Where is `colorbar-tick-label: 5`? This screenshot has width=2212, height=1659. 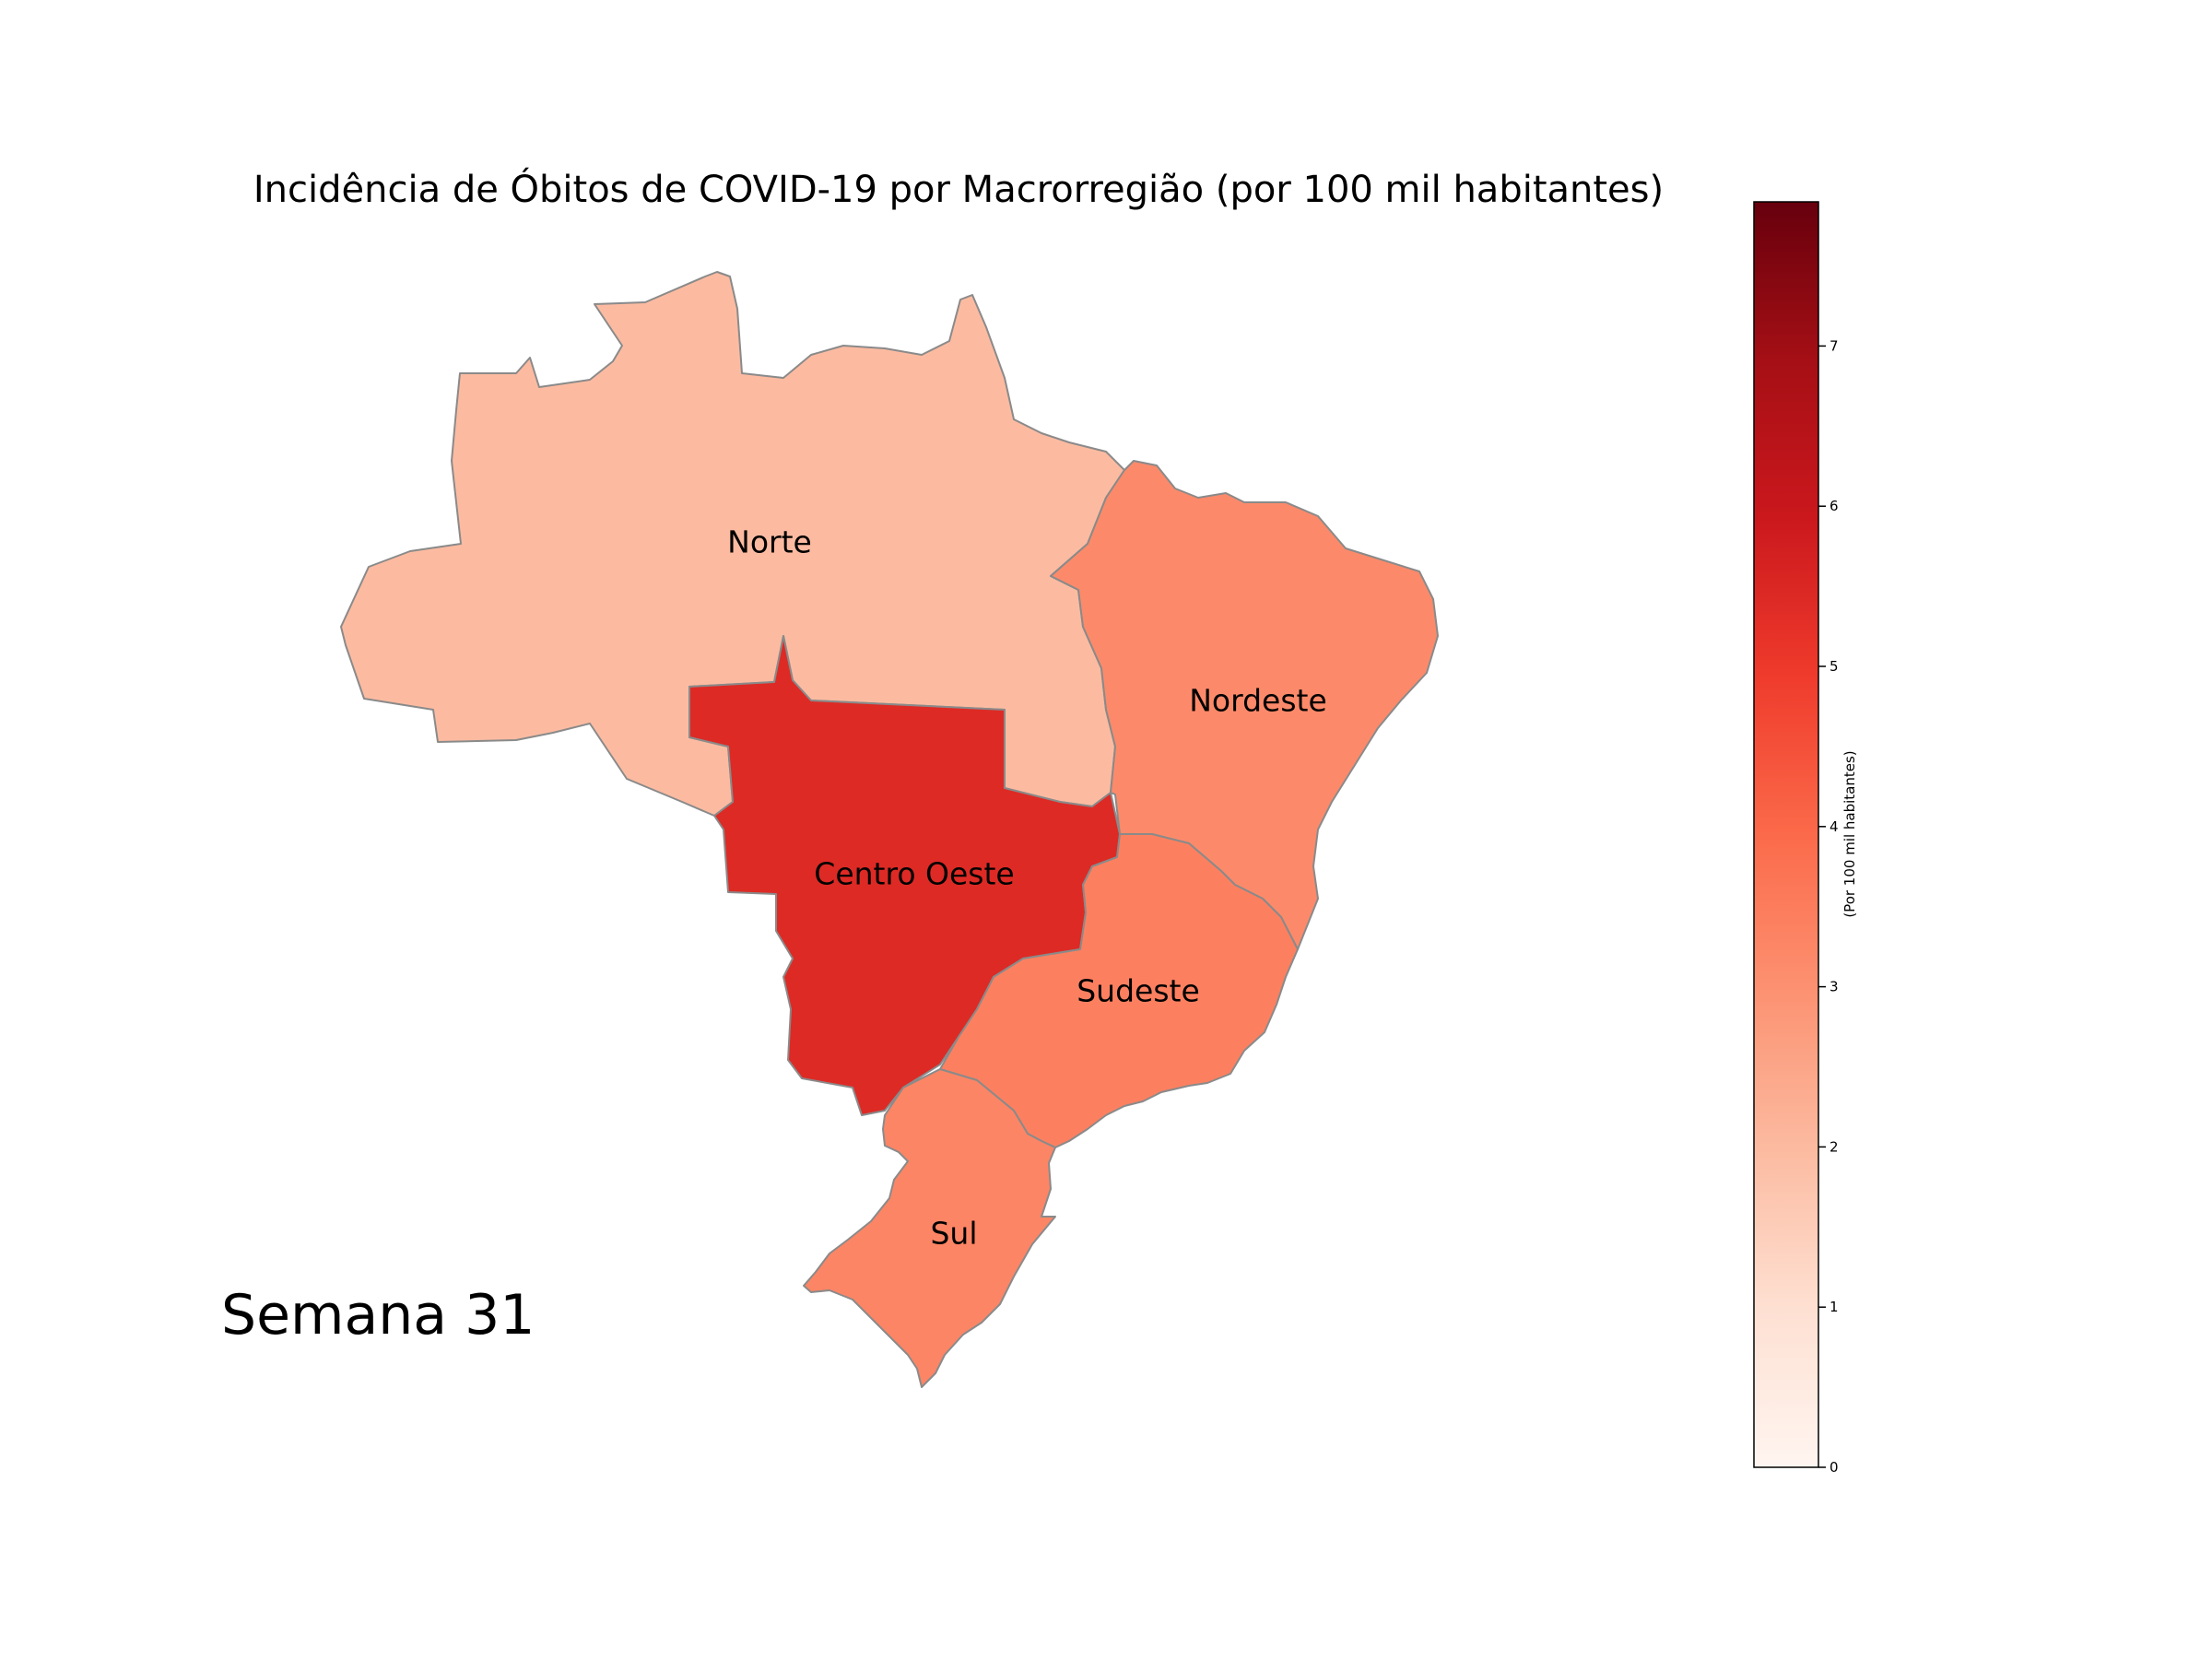 colorbar-tick-label: 5 is located at coordinates (1834, 666).